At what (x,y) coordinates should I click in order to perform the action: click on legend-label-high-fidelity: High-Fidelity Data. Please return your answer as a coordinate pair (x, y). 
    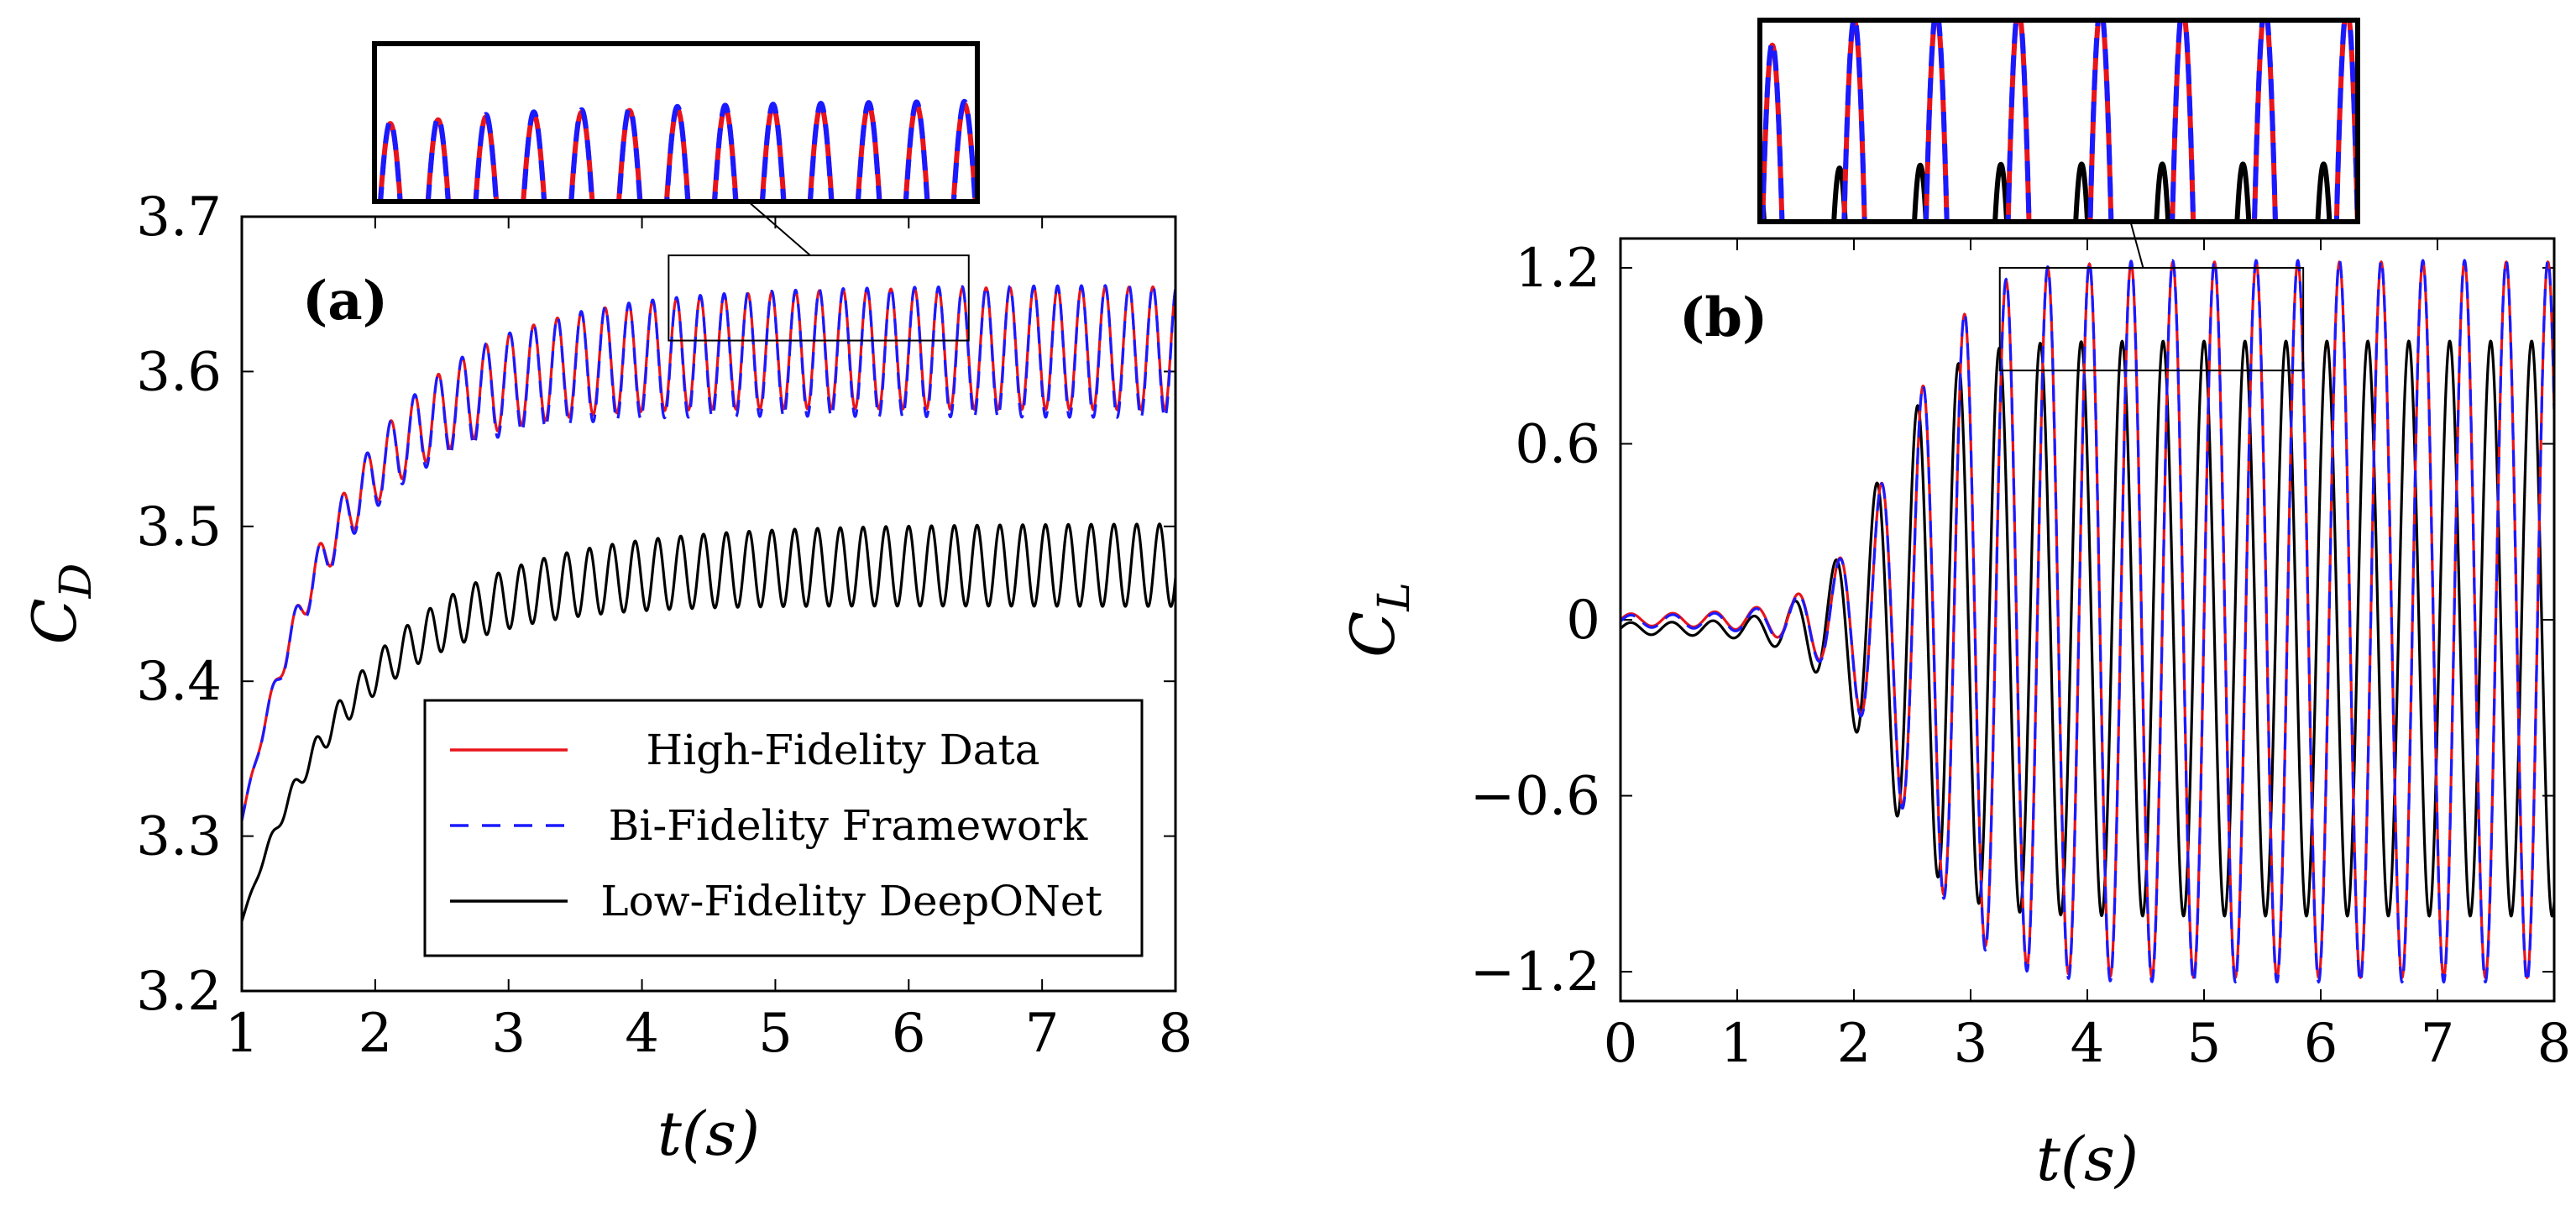
    Looking at the image, I should click on (843, 750).